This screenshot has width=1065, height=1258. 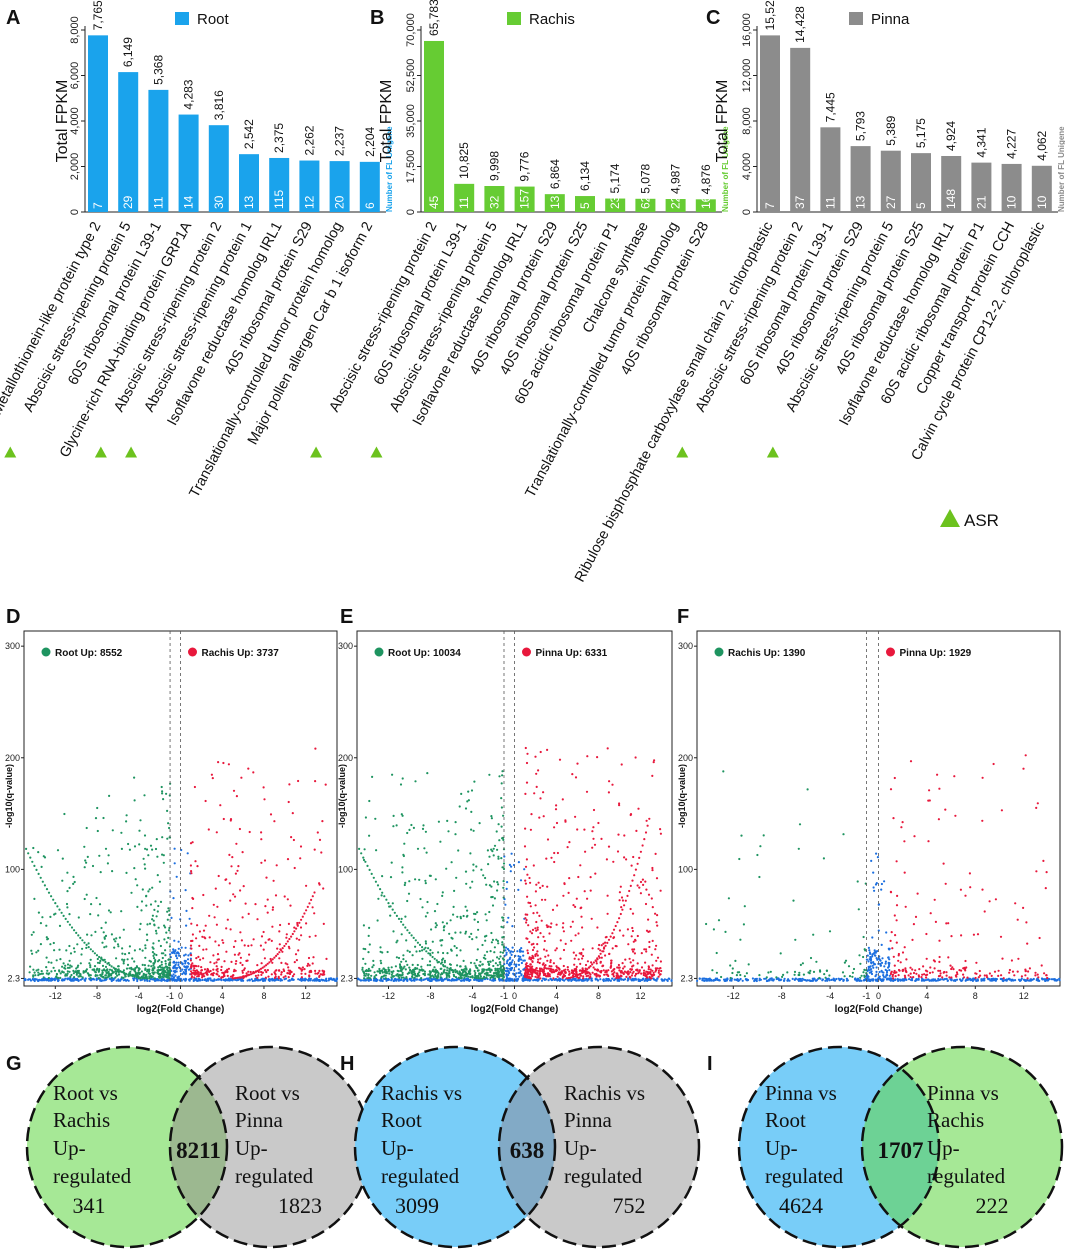 I want to click on legend-dot-up, so click(x=890, y=652).